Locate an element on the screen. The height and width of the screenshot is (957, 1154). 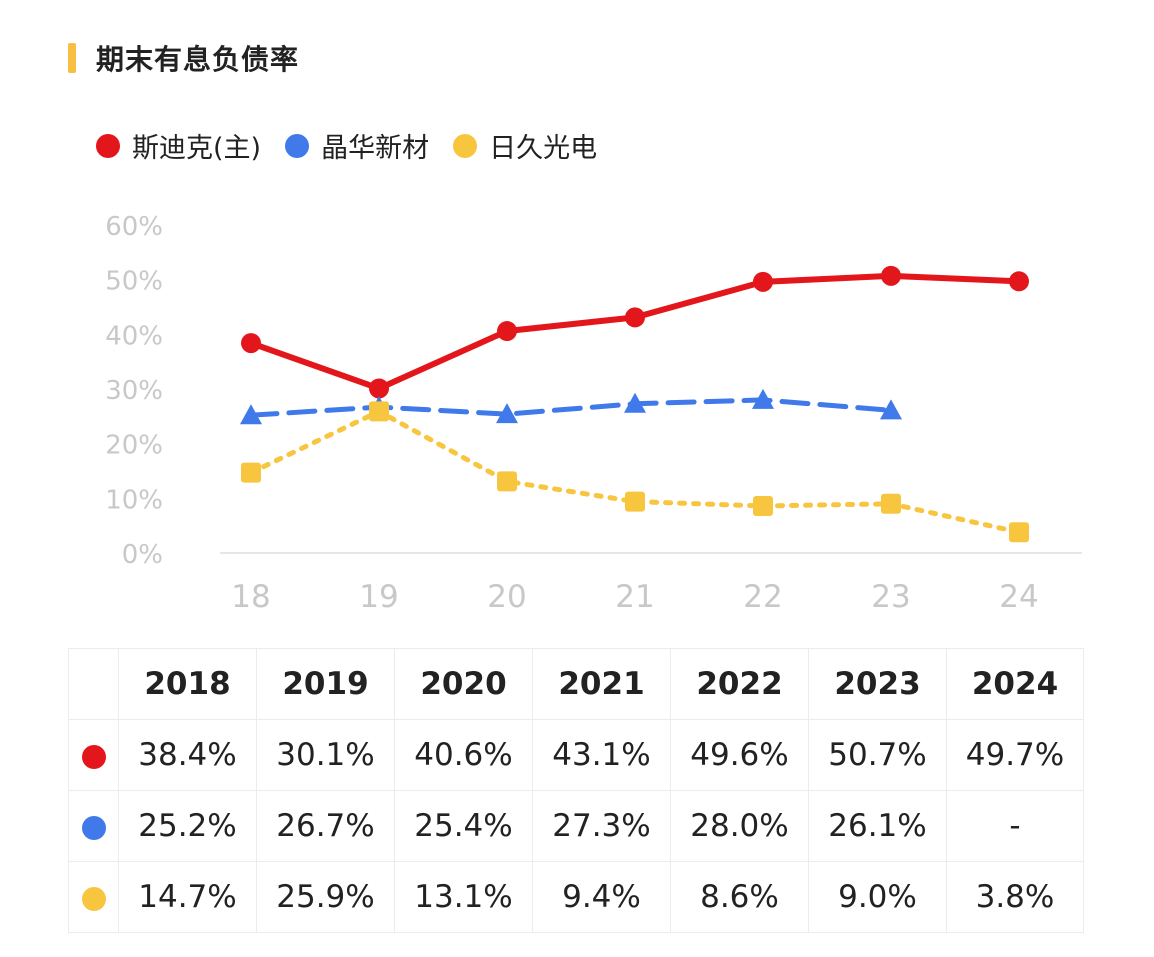
table-cell: 9.4% is located at coordinates (601, 897).